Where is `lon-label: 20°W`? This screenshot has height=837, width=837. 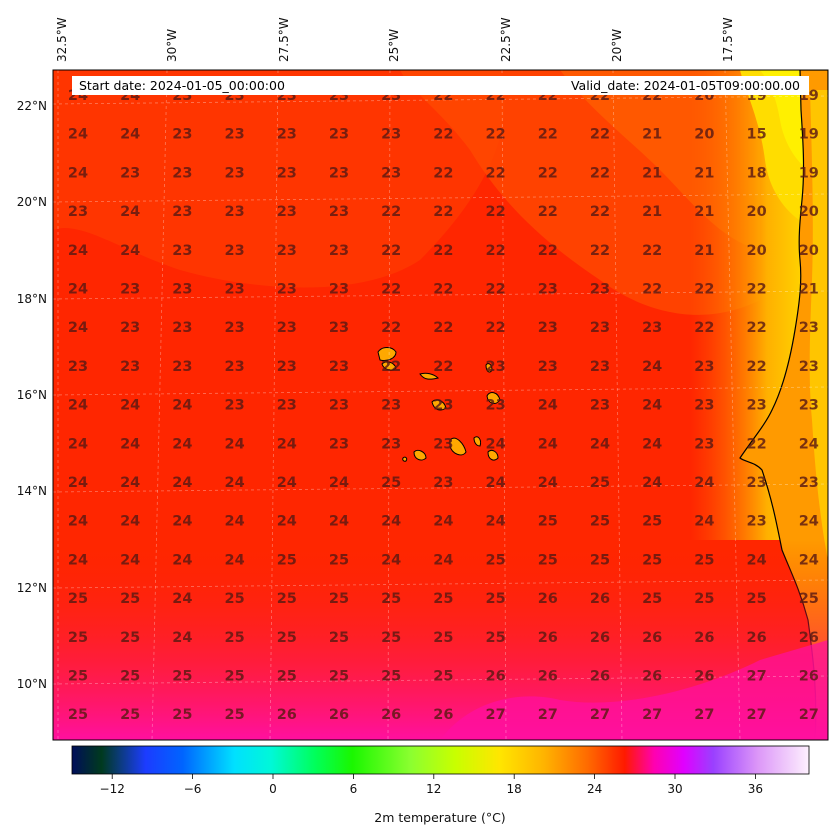
lon-label: 20°W is located at coordinates (617, 45).